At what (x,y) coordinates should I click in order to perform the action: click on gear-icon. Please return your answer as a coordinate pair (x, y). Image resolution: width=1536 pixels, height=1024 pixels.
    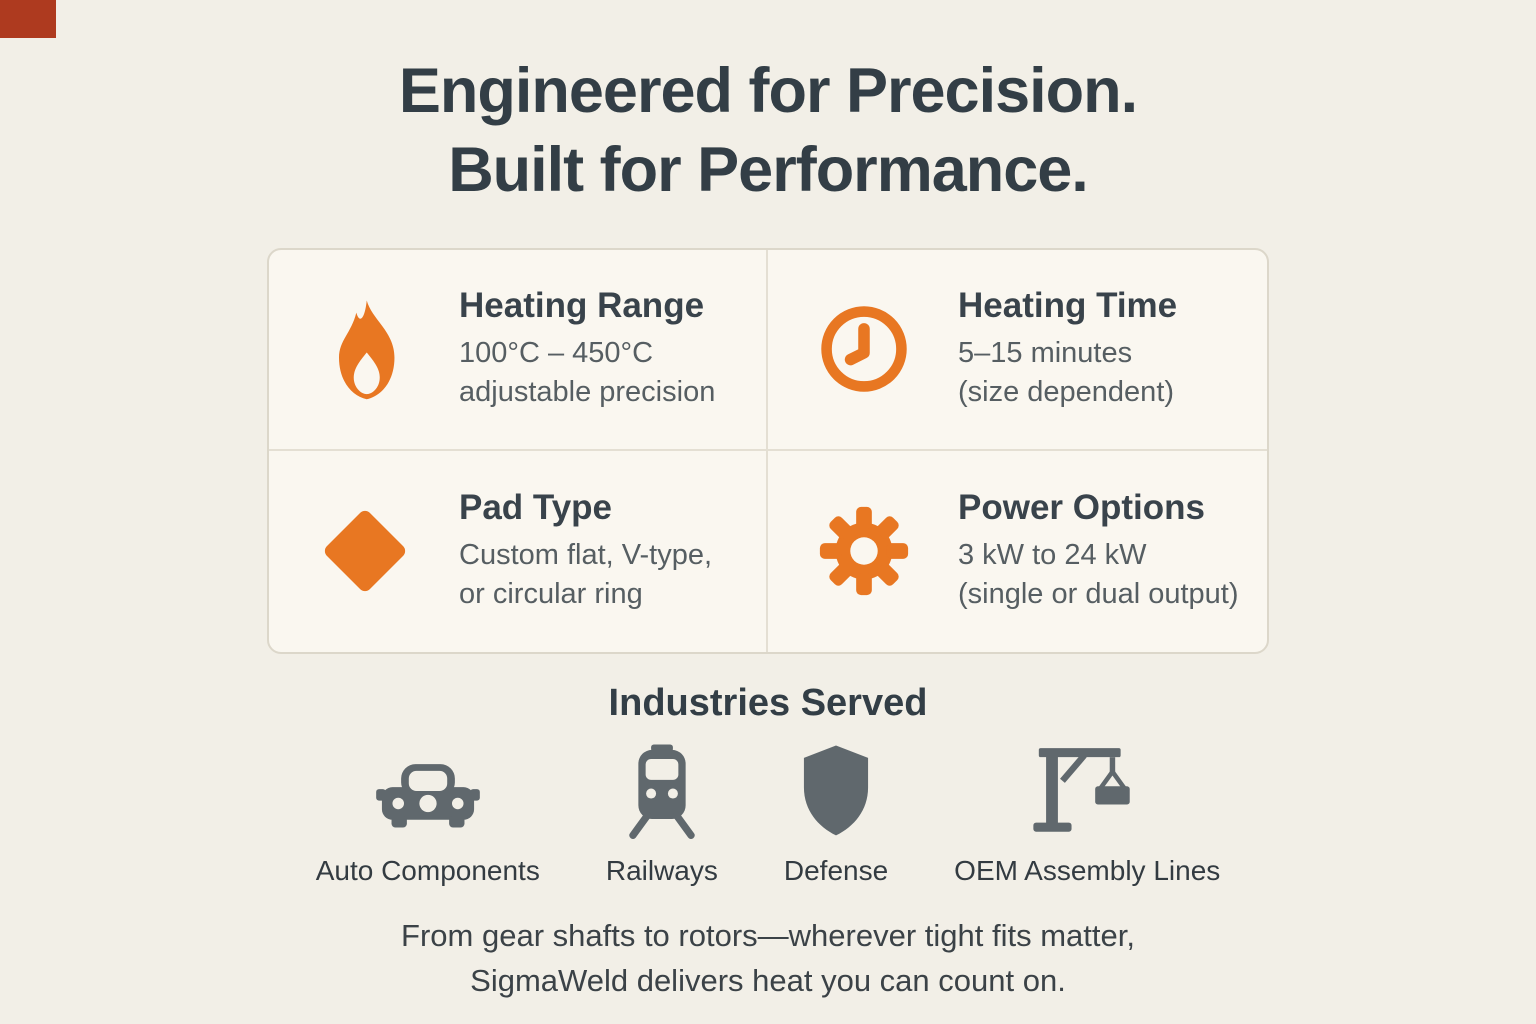
    Looking at the image, I should click on (864, 551).